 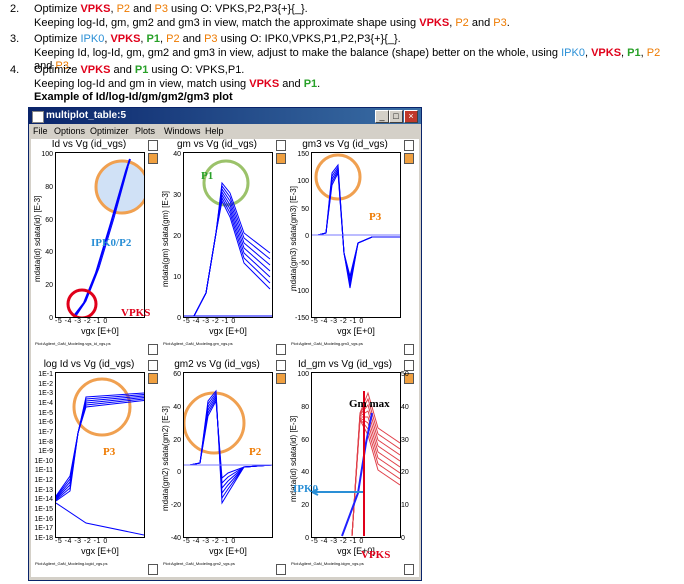 What do you see at coordinates (214, 131) in the screenshot?
I see `menu-help: Help` at bounding box center [214, 131].